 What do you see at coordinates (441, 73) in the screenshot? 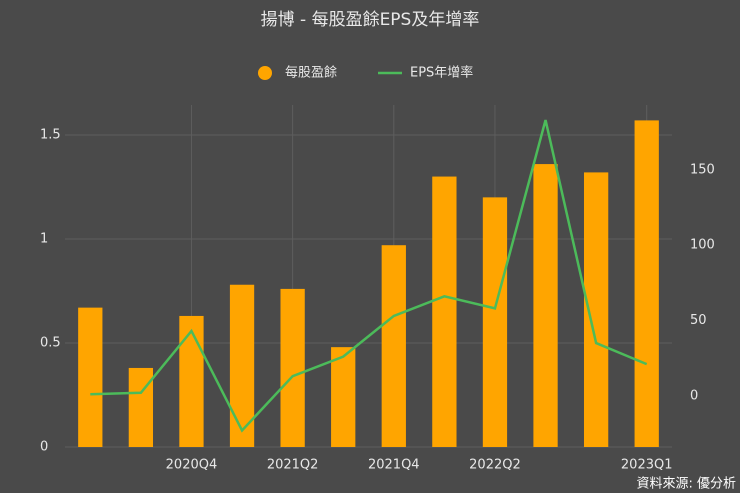
I see `legend-label: EPS年增率` at bounding box center [441, 73].